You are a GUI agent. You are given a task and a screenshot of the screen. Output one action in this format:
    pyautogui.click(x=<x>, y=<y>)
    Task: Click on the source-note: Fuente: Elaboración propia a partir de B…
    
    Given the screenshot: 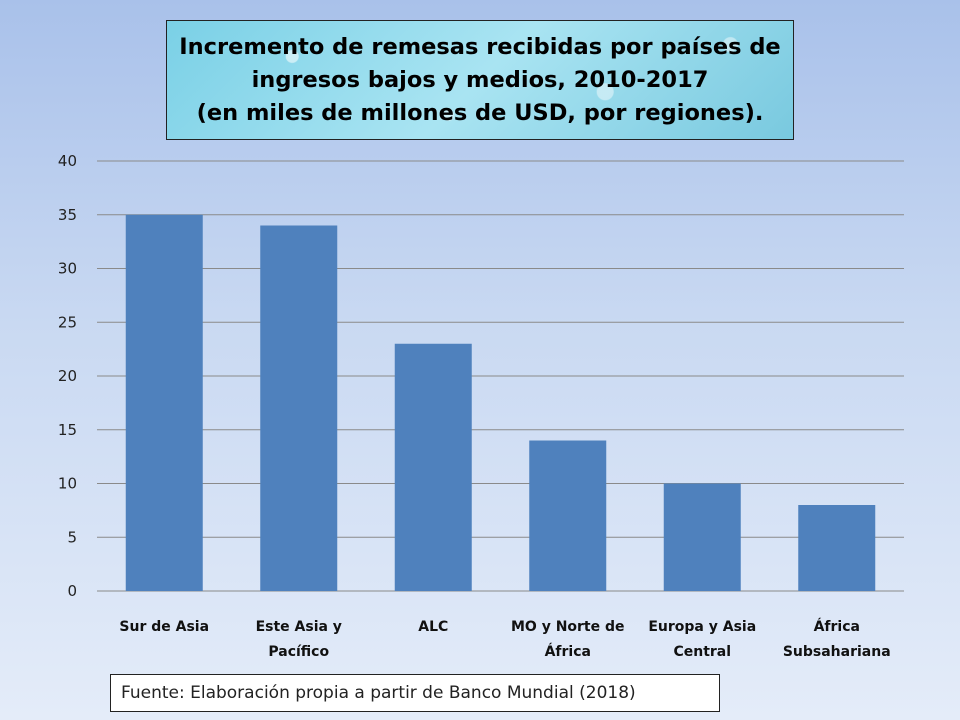 What is the action you would take?
    pyautogui.click(x=415, y=693)
    